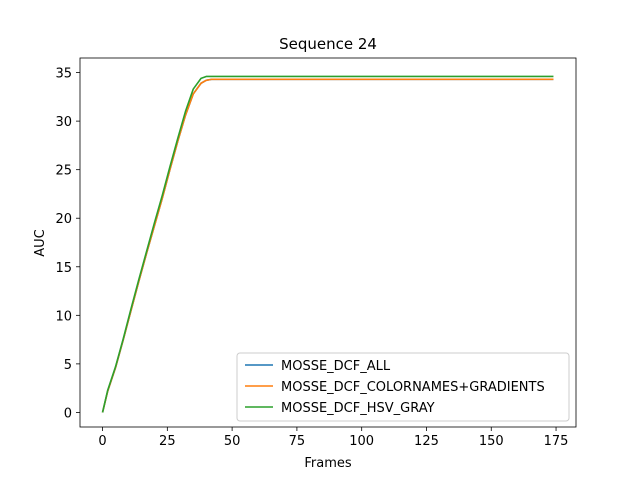  Describe the element at coordinates (328, 44) in the screenshot. I see `chart-title: Sequence 24` at that location.